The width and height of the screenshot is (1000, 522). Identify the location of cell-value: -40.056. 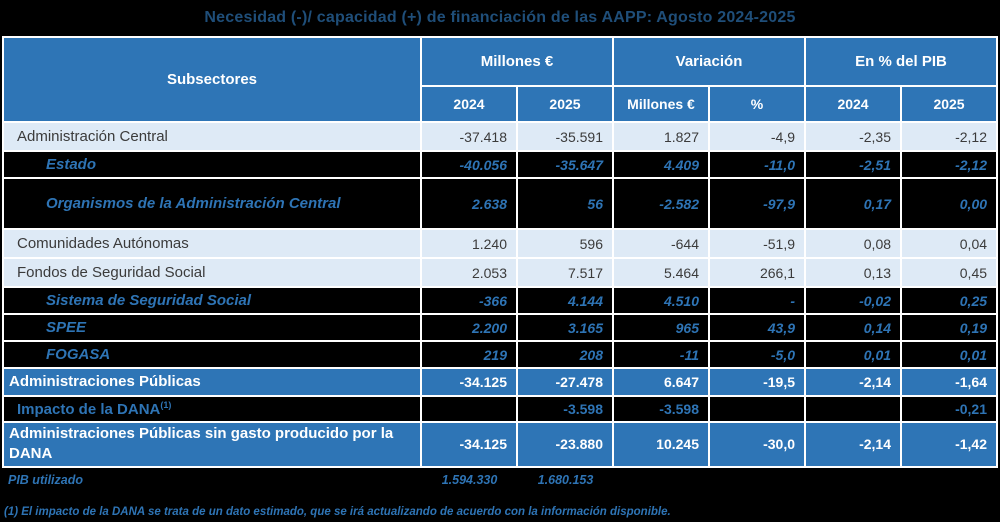
(469, 164).